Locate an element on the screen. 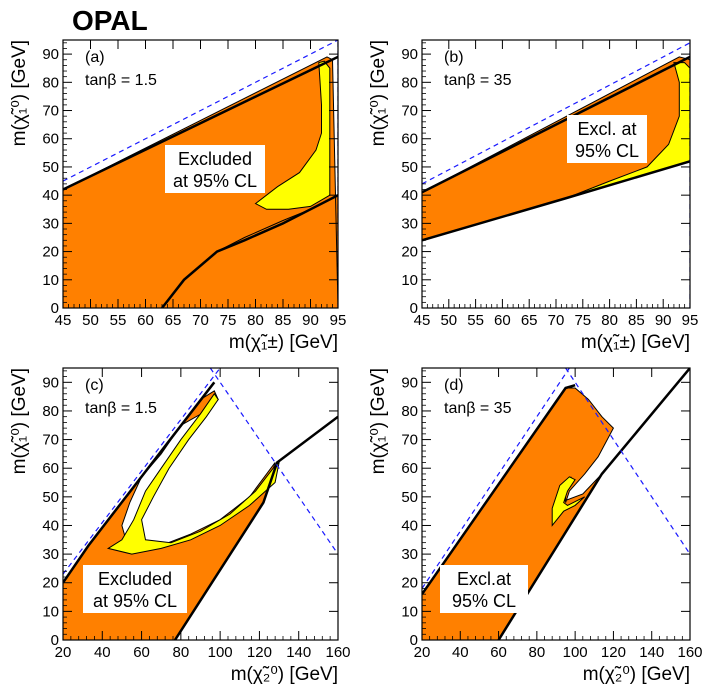 This screenshot has width=707, height=695. x-tick-label: 90 is located at coordinates (310, 320).